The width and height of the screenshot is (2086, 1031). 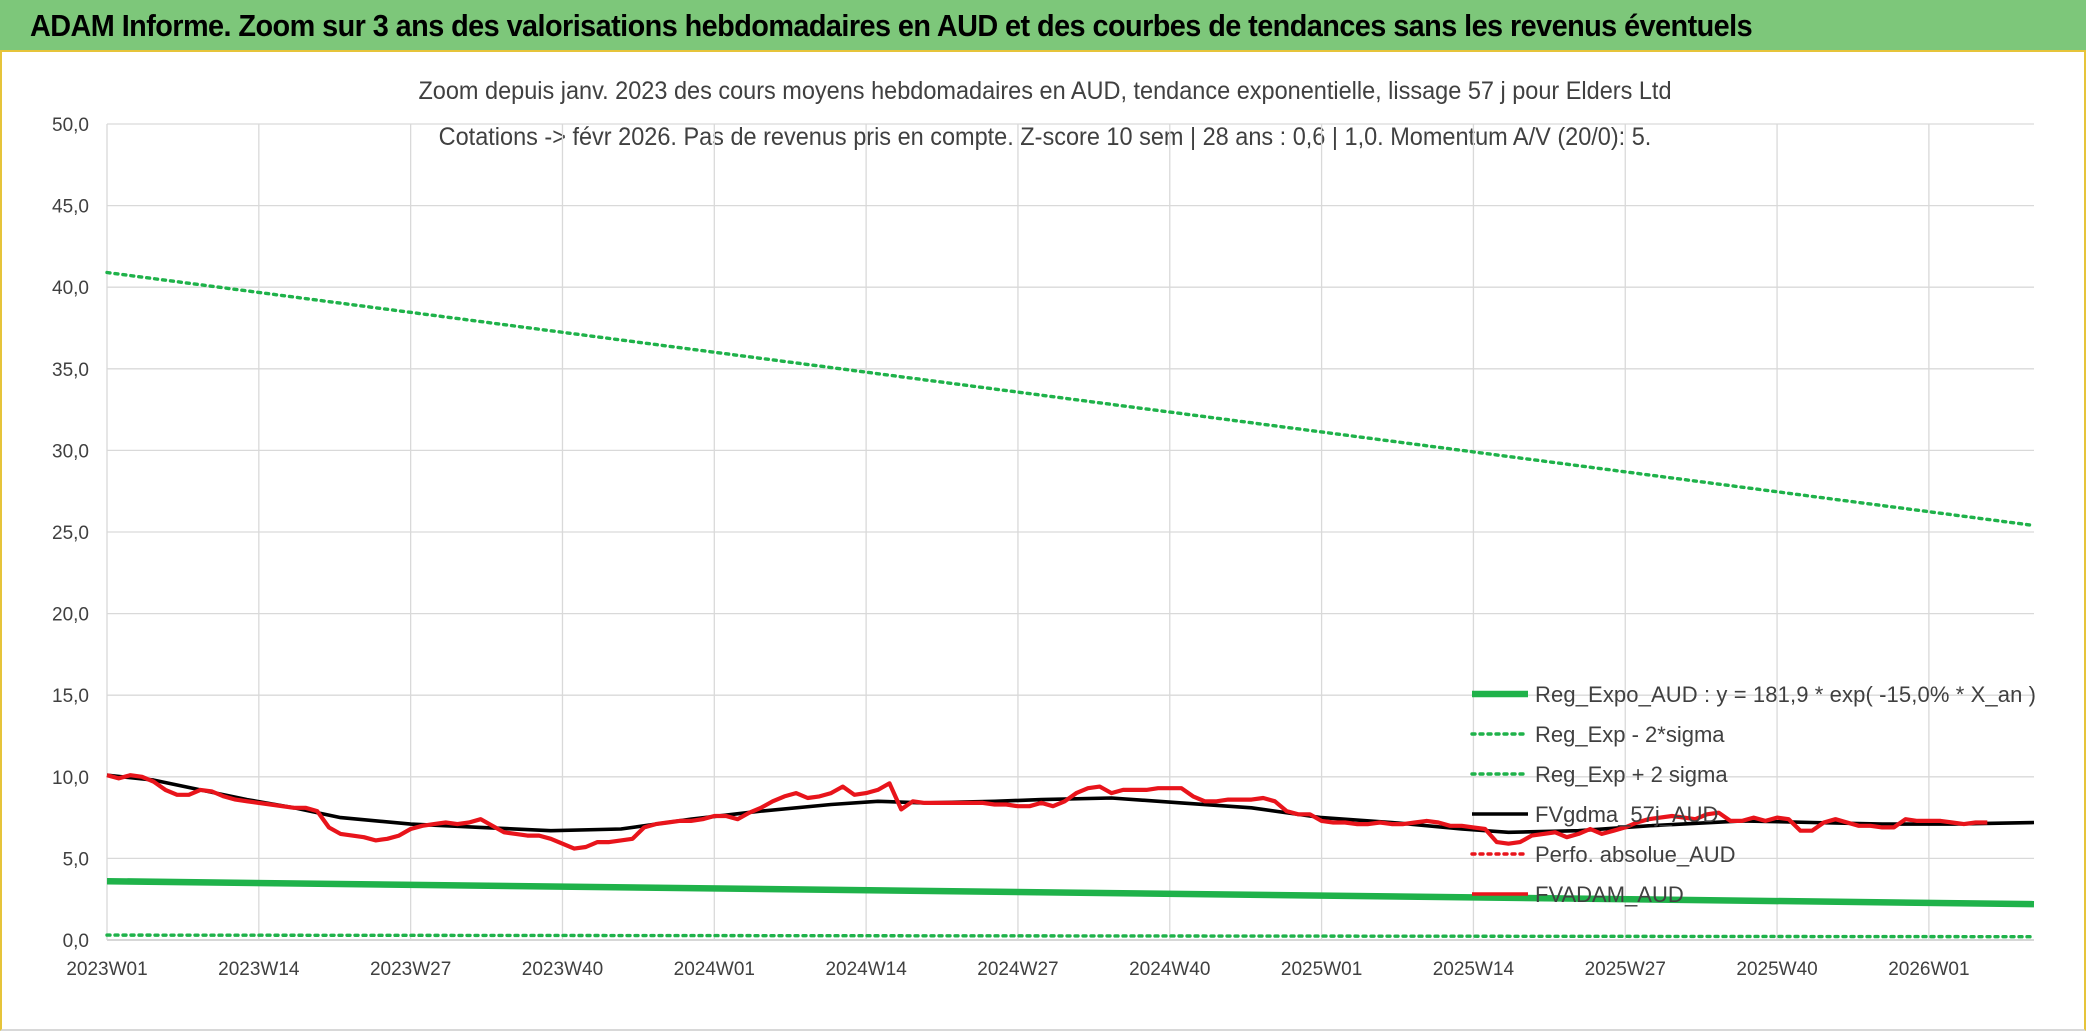 What do you see at coordinates (1169, 969) in the screenshot?
I see `x-tick-label: 2024W40` at bounding box center [1169, 969].